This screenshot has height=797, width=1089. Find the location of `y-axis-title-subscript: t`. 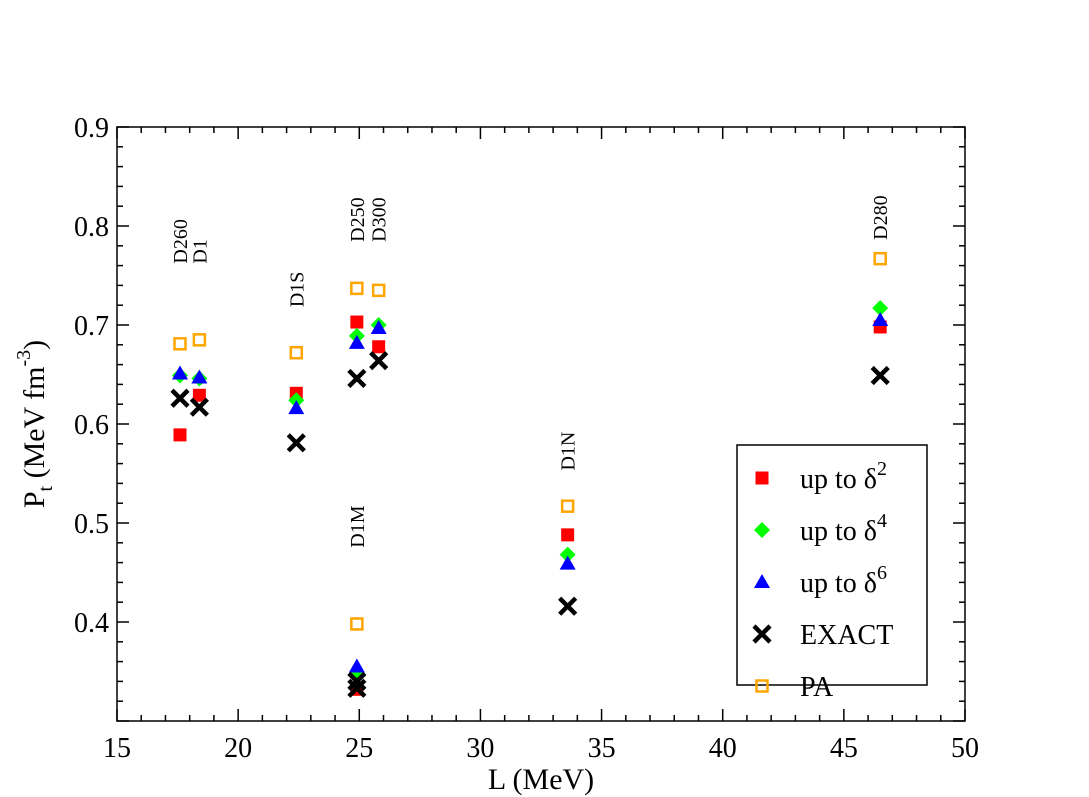

y-axis-title-subscript: t is located at coordinates (46, 488).